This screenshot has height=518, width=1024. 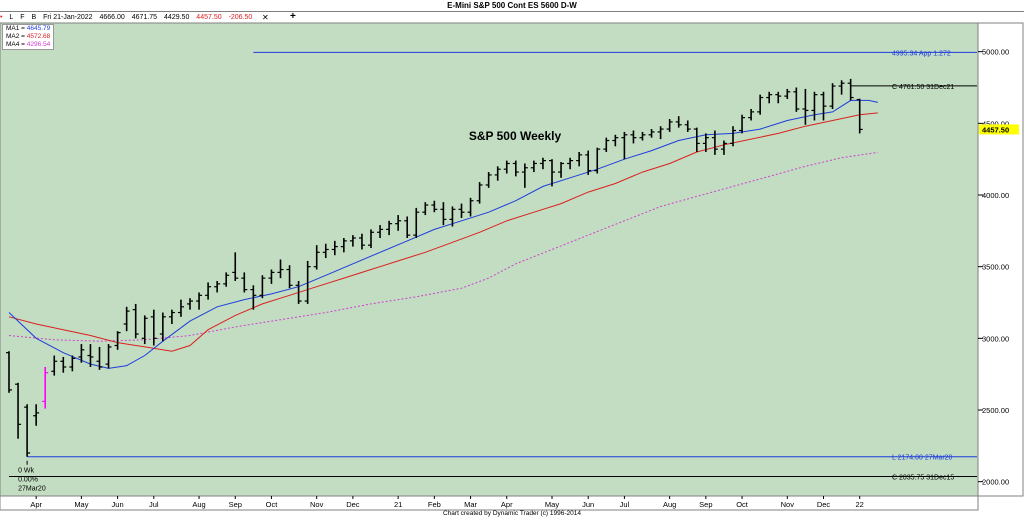 I want to click on bar-tool-button: B, so click(x=34, y=17).